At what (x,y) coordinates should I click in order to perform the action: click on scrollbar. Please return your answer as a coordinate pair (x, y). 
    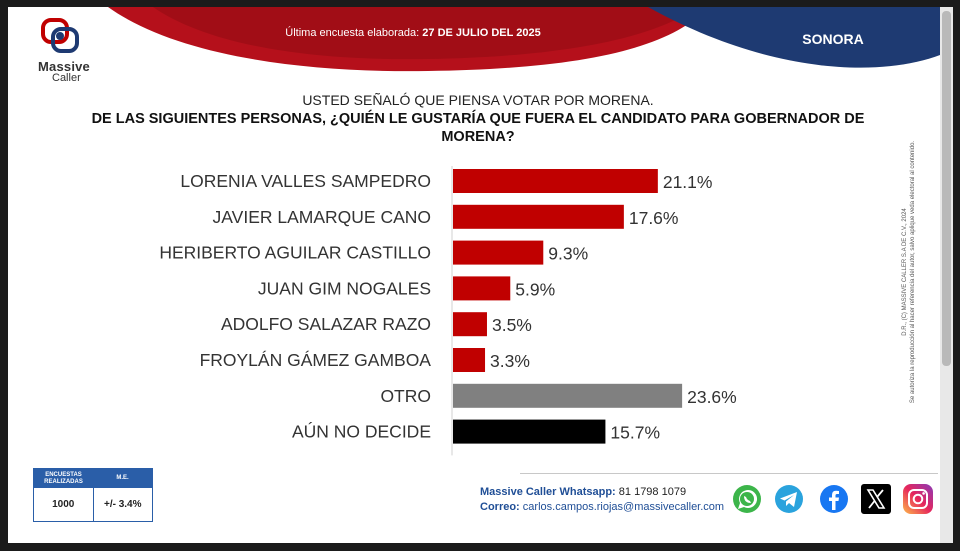
    Looking at the image, I should click on (946, 275).